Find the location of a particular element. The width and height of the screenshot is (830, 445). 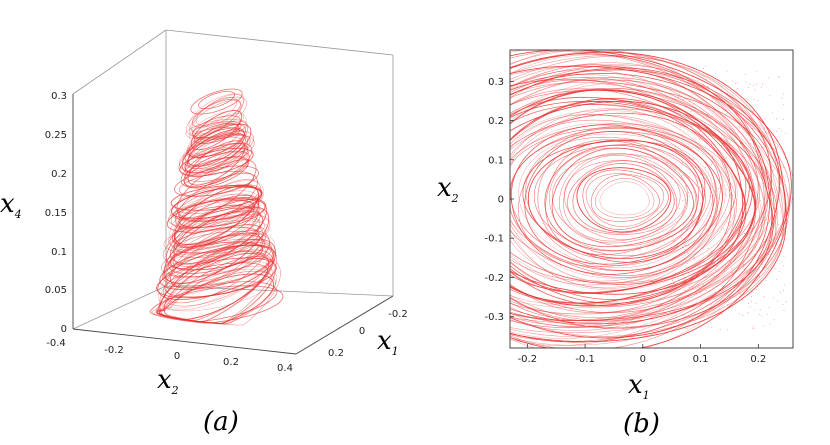

x1-axis-ticks-b: -0.2 -0.1 0 0.1 0.2 is located at coordinates (642, 354).